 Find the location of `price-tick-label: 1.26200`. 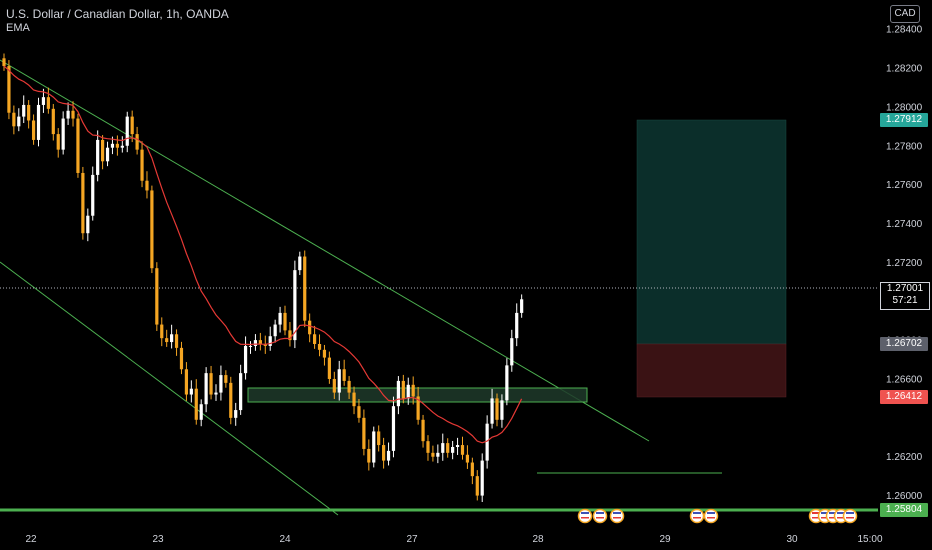

price-tick-label: 1.26200 is located at coordinates (904, 457).